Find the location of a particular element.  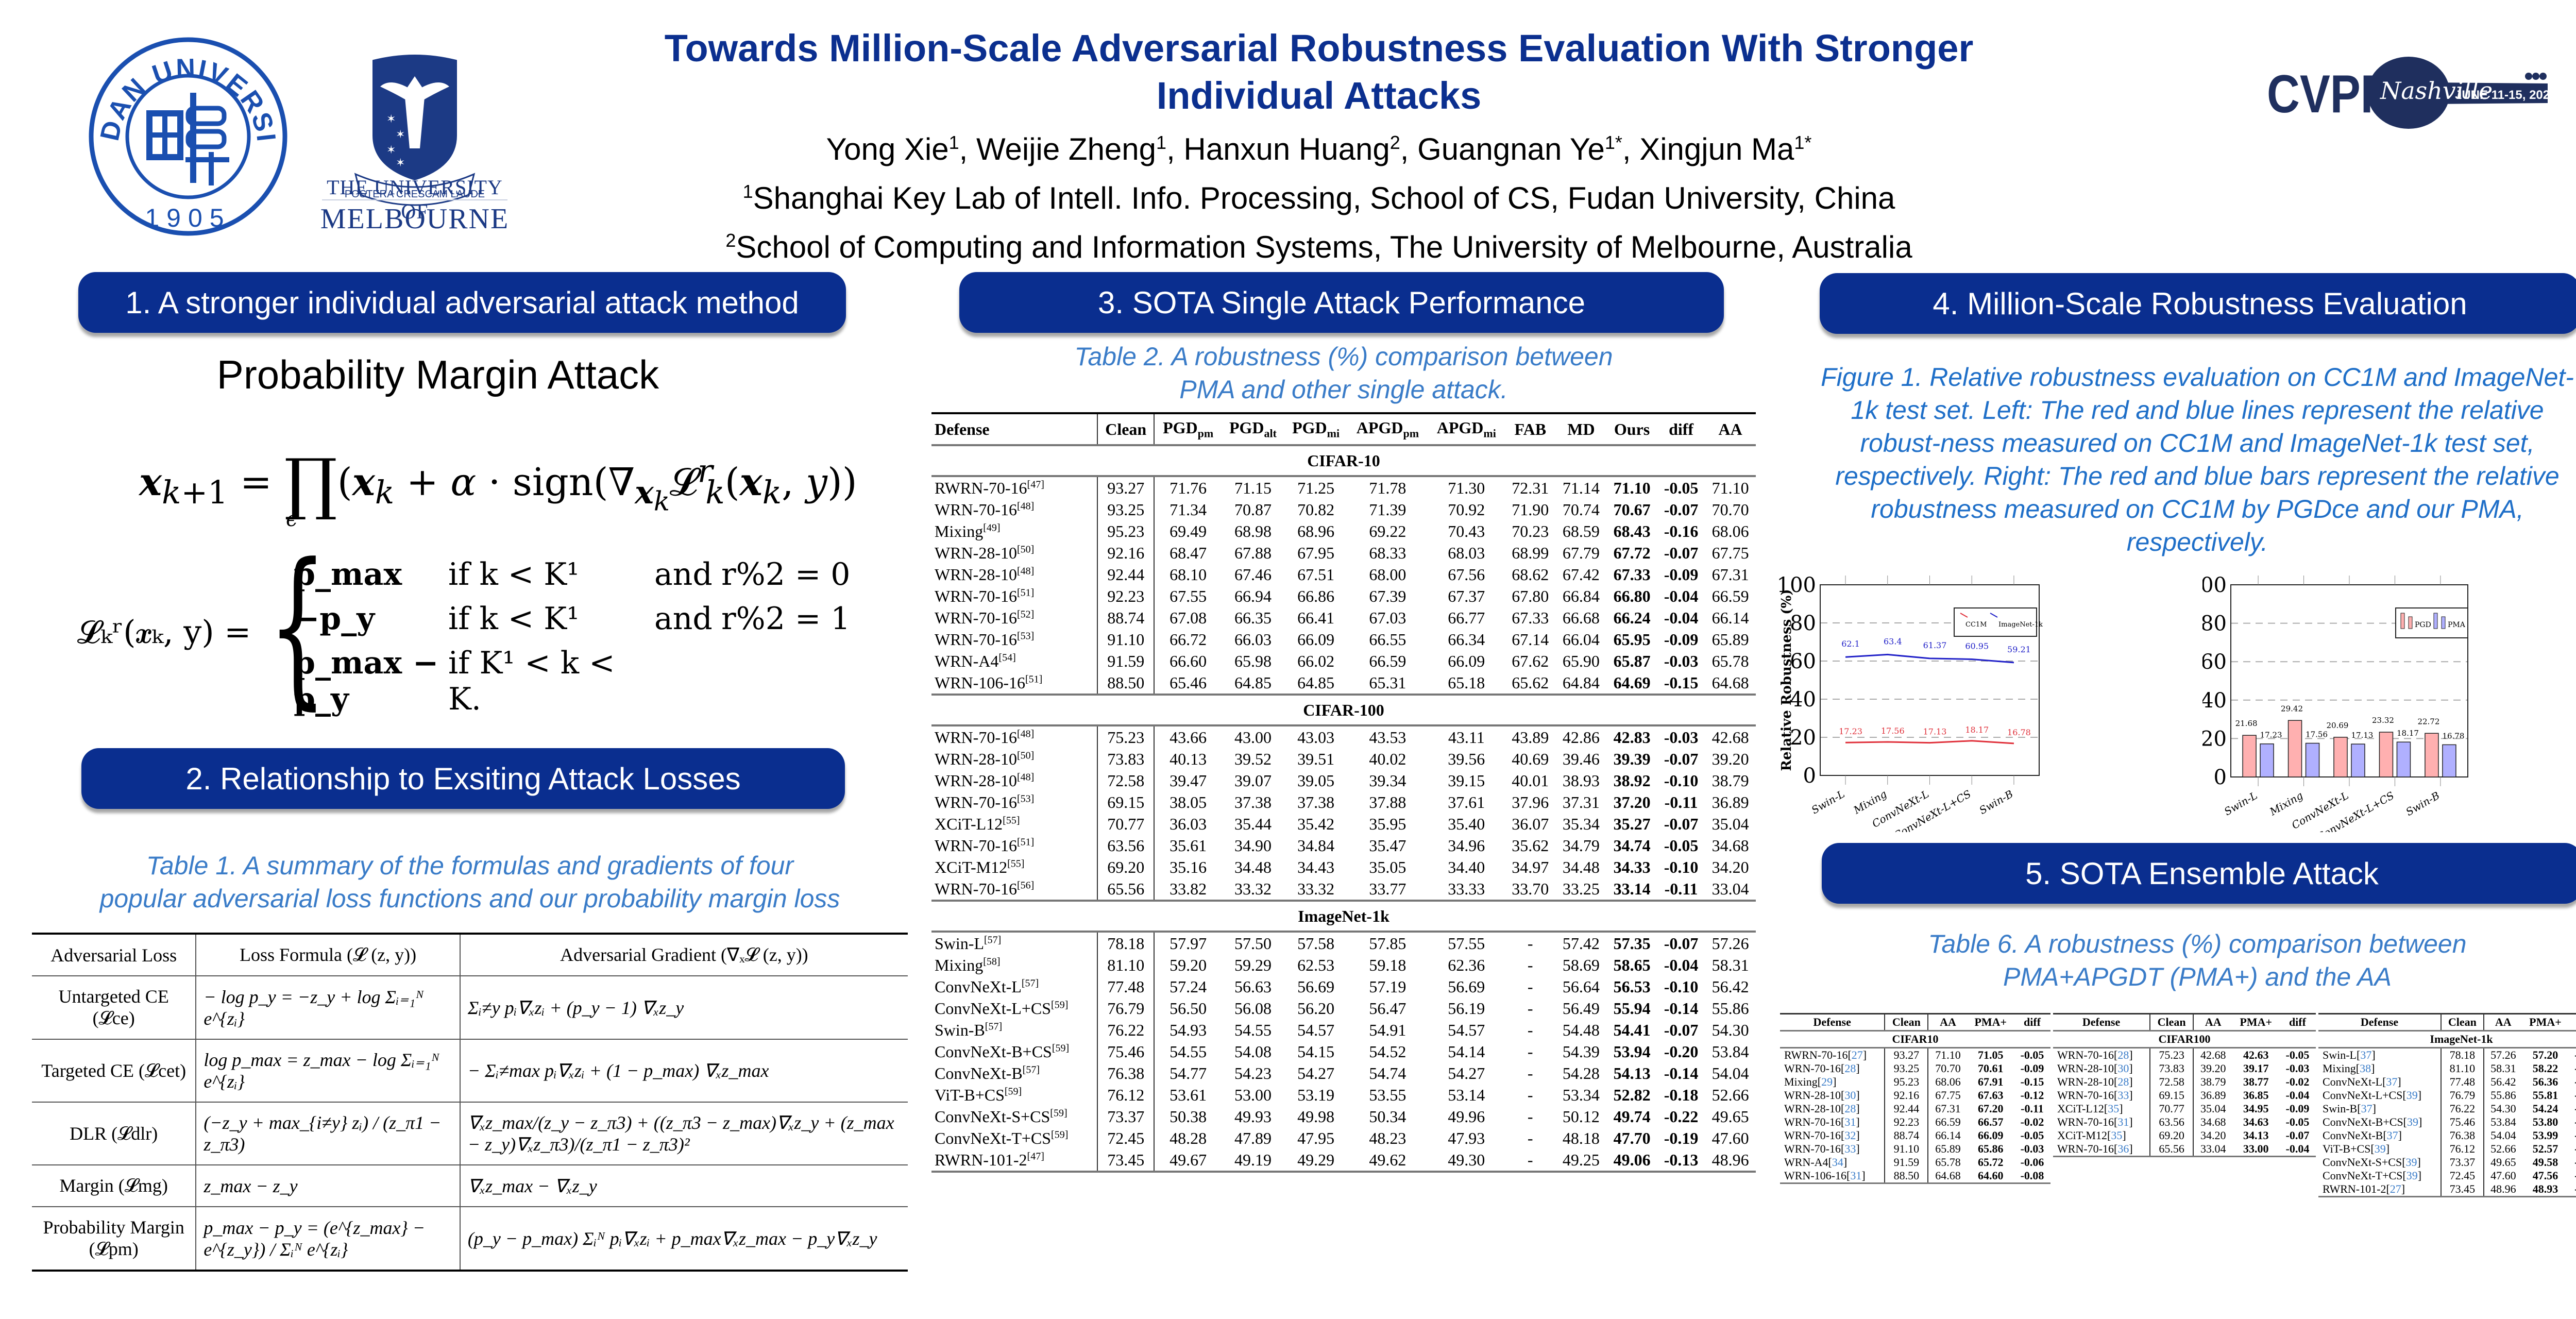

cell-value: 50.38 is located at coordinates (1188, 1117).